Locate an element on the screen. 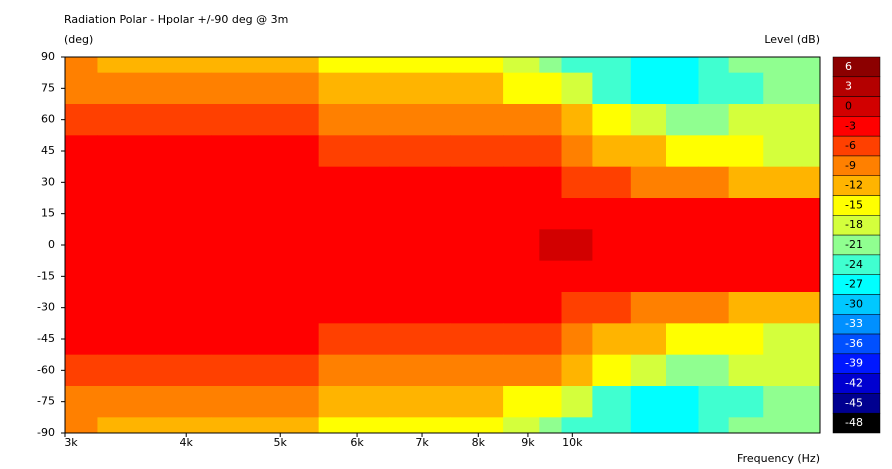 This screenshot has width=892, height=469. y-tick-label: 30 is located at coordinates (48, 181).